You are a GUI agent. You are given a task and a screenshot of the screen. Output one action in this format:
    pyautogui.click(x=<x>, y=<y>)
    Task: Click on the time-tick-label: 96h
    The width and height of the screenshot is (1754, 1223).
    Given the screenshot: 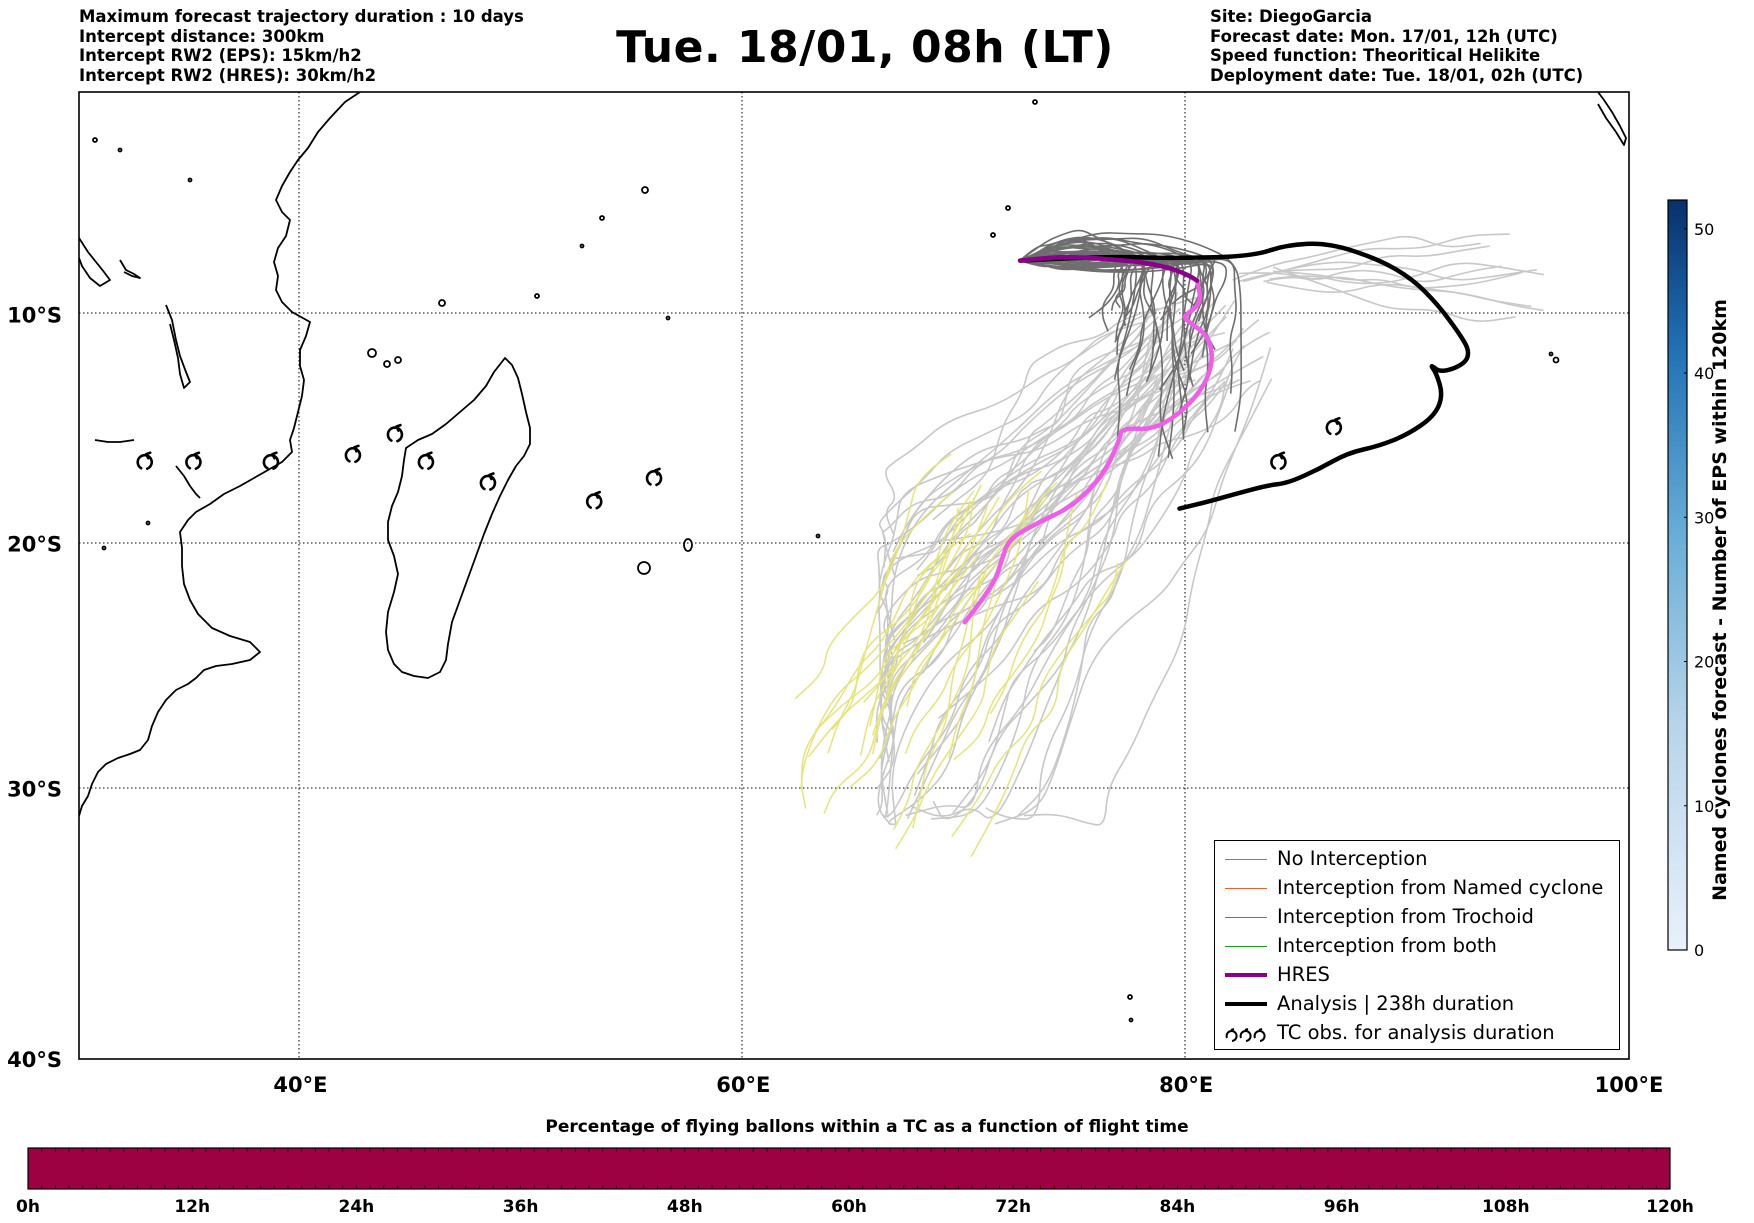 What is the action you would take?
    pyautogui.click(x=1342, y=1207)
    